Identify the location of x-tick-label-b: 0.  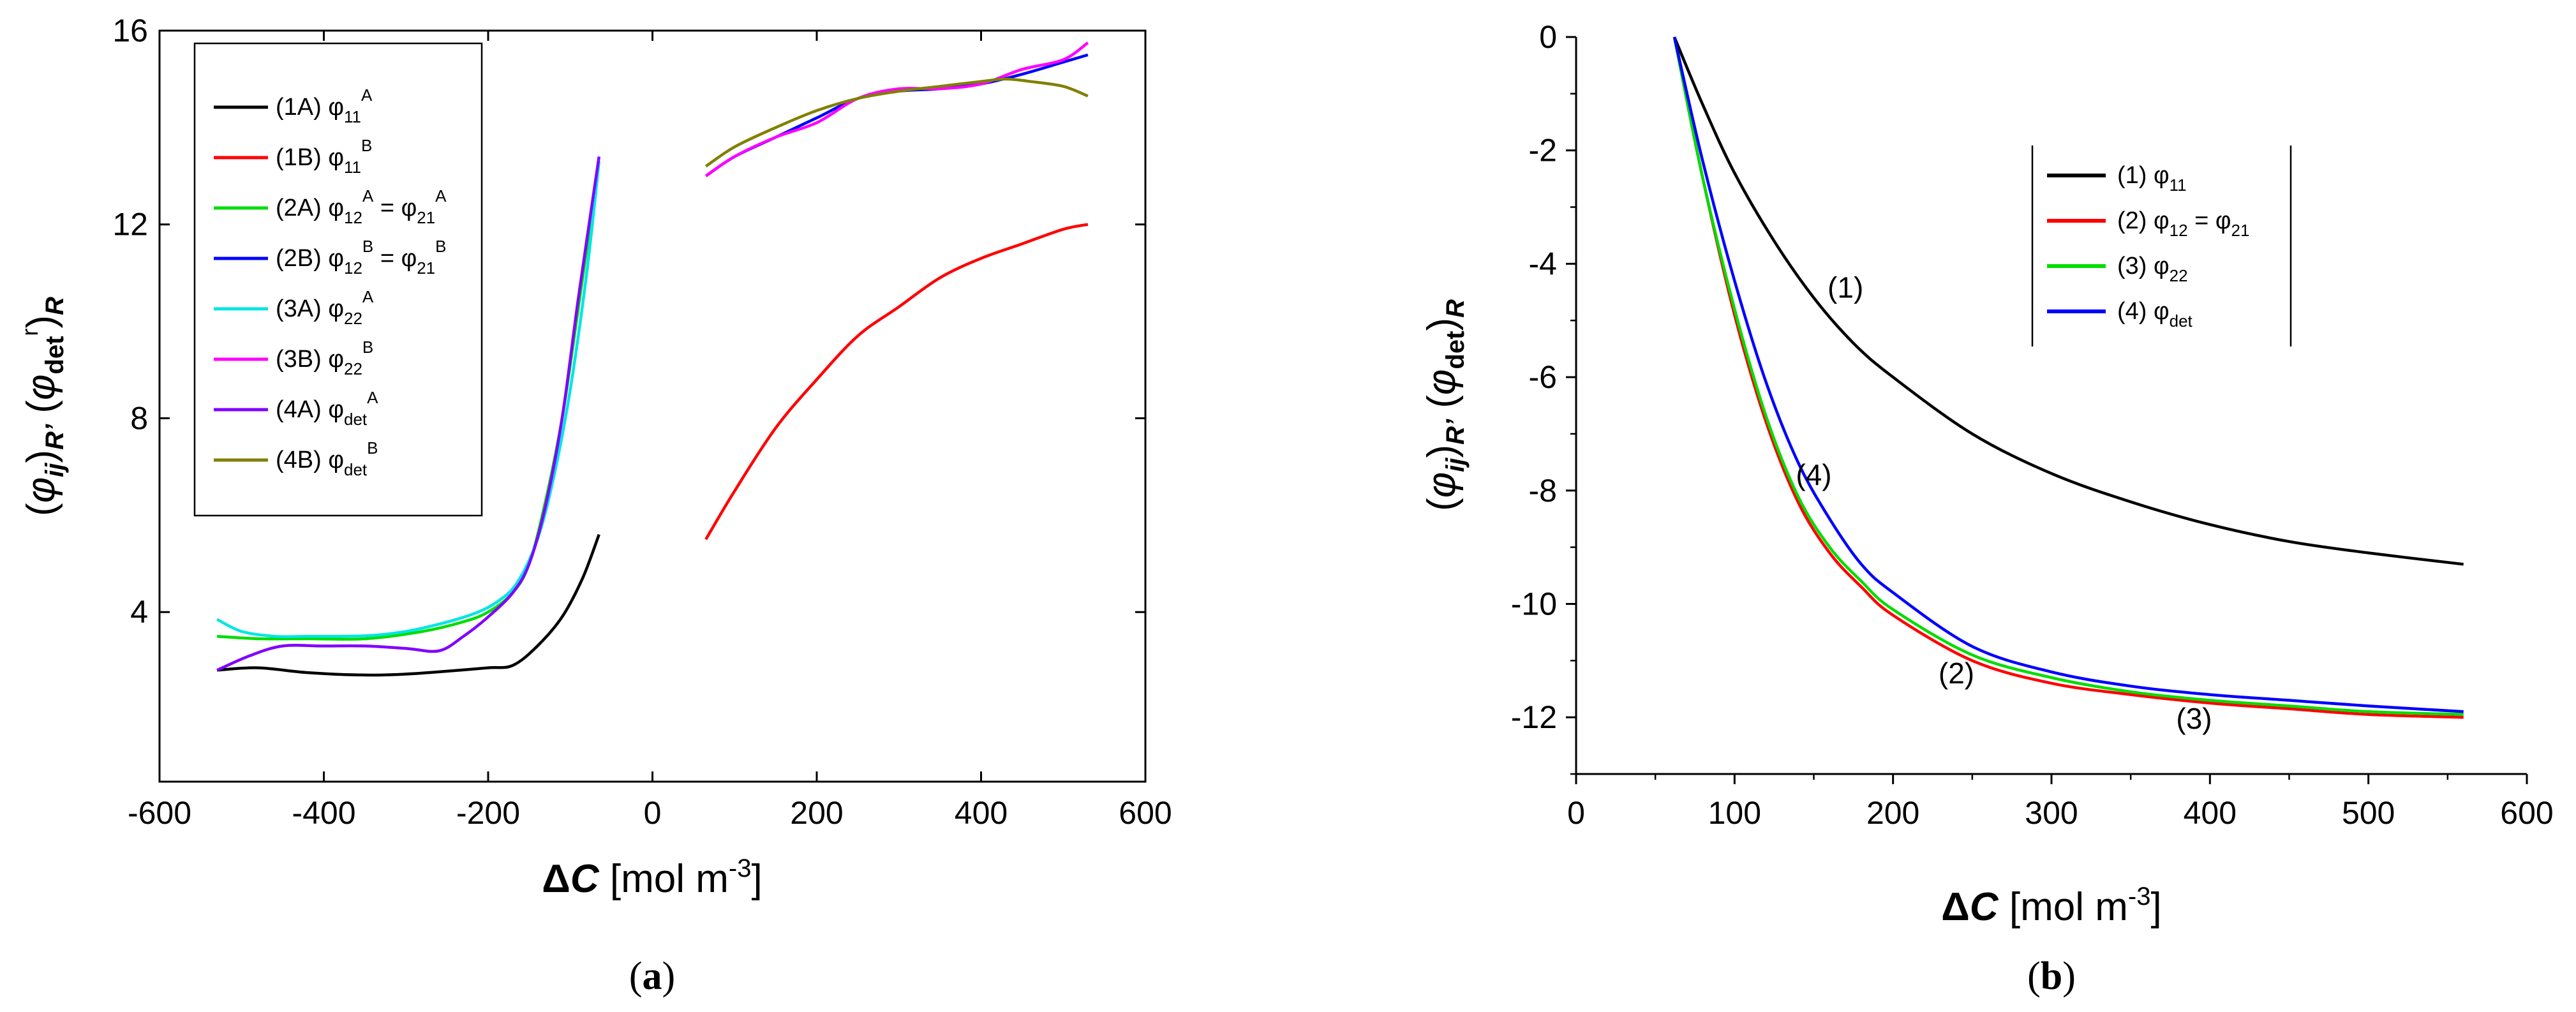
(1576, 813).